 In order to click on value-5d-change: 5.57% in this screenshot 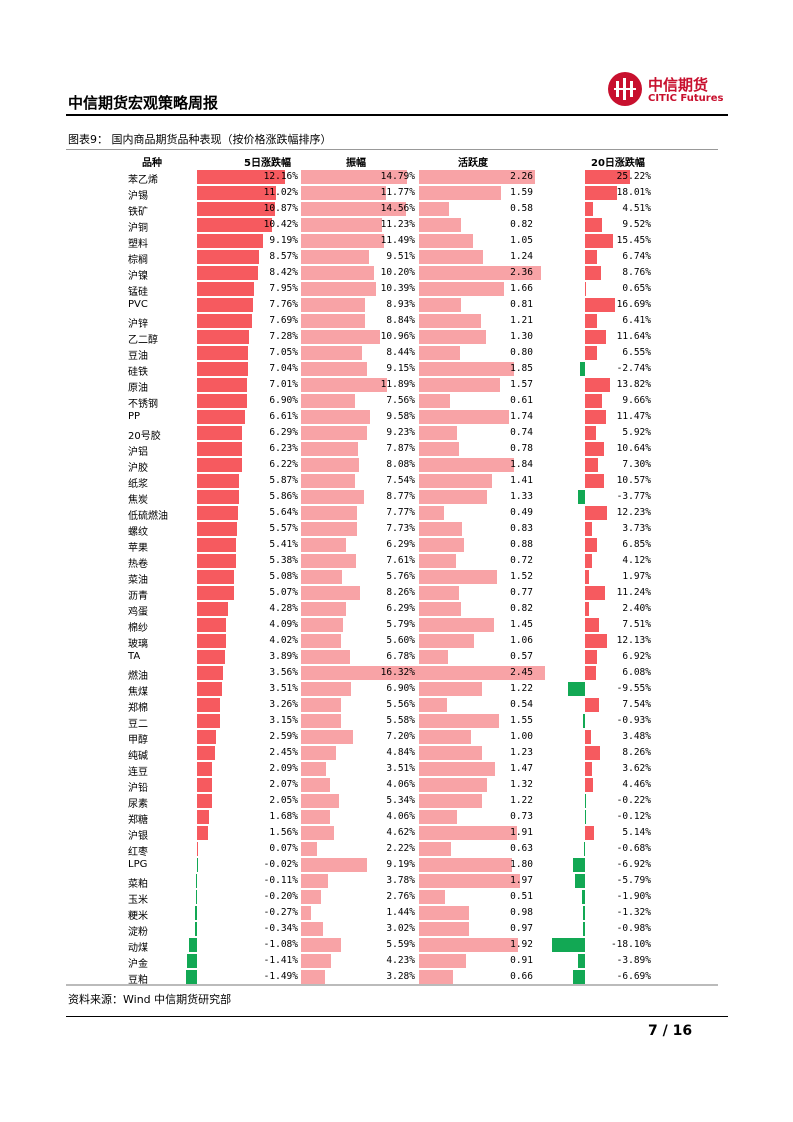, I will do `click(283, 528)`.